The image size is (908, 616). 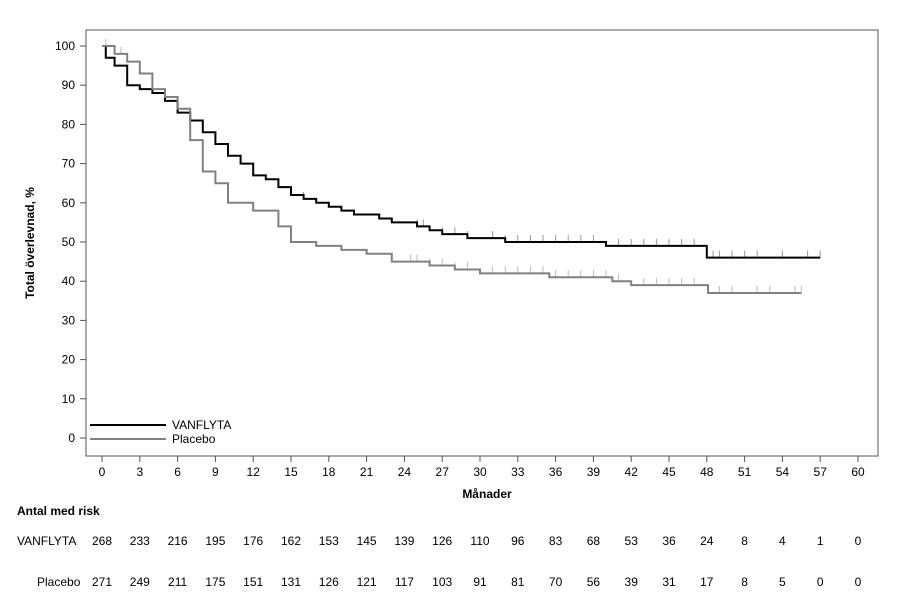 What do you see at coordinates (404, 582) in the screenshot?
I see `risk-value: 117` at bounding box center [404, 582].